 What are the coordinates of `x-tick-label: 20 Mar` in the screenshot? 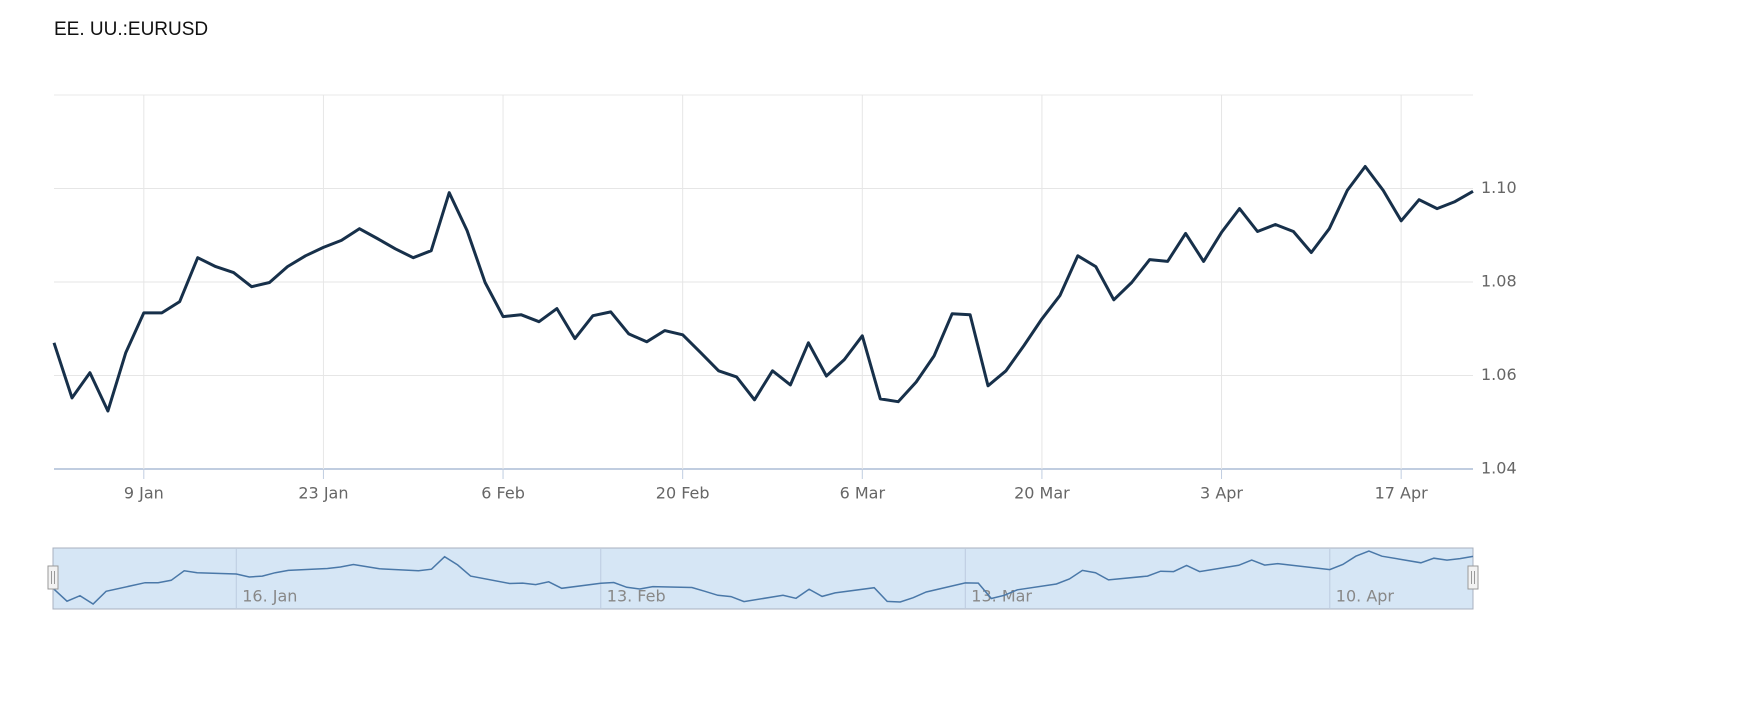 It's located at (1042, 493).